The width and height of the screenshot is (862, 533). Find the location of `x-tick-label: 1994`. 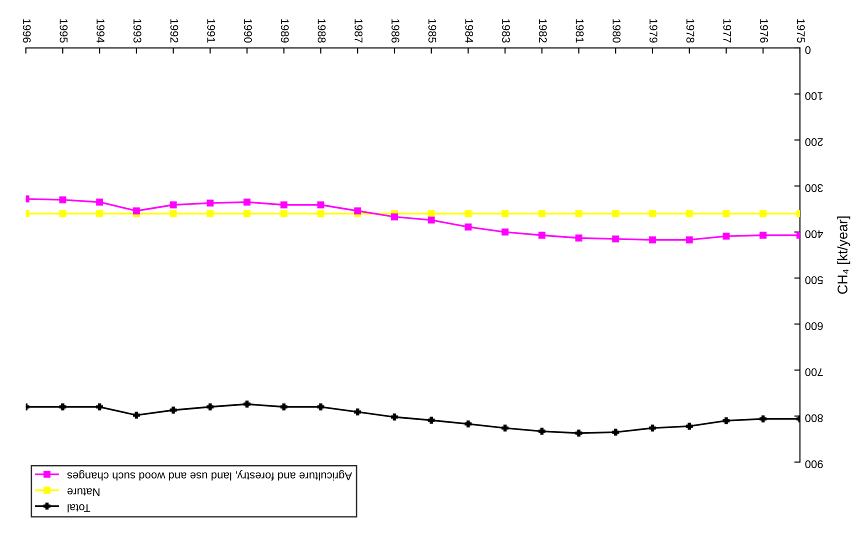

x-tick-label: 1994 is located at coordinates (100, 31).